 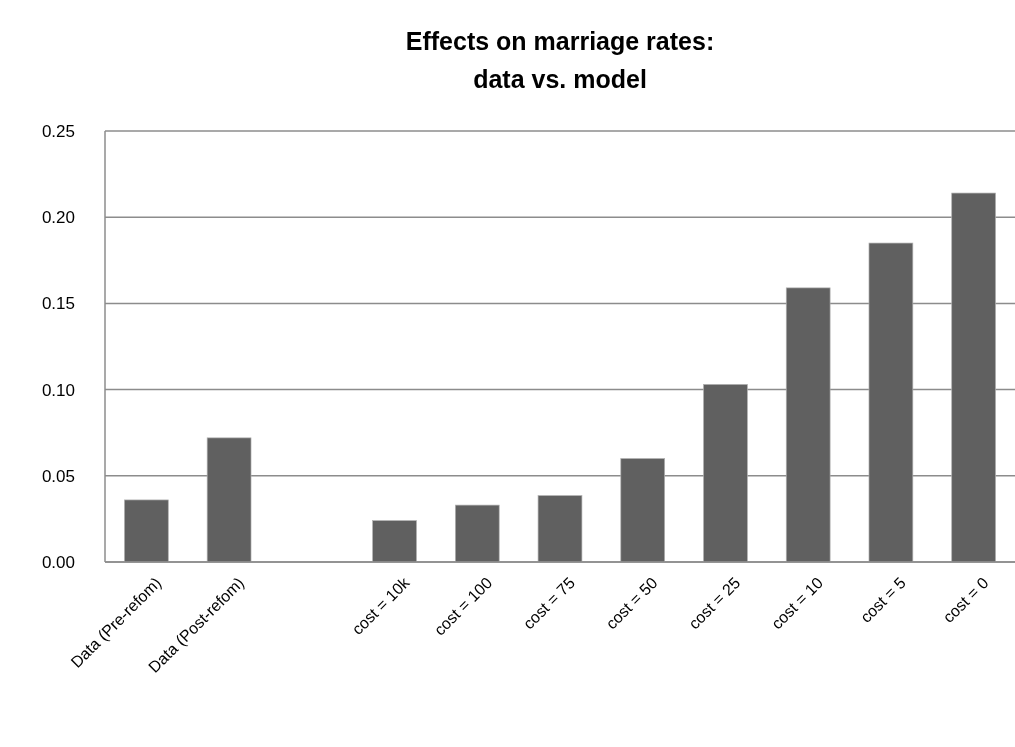 I want to click on x-tick-label: cost = 0, so click(x=965, y=599).